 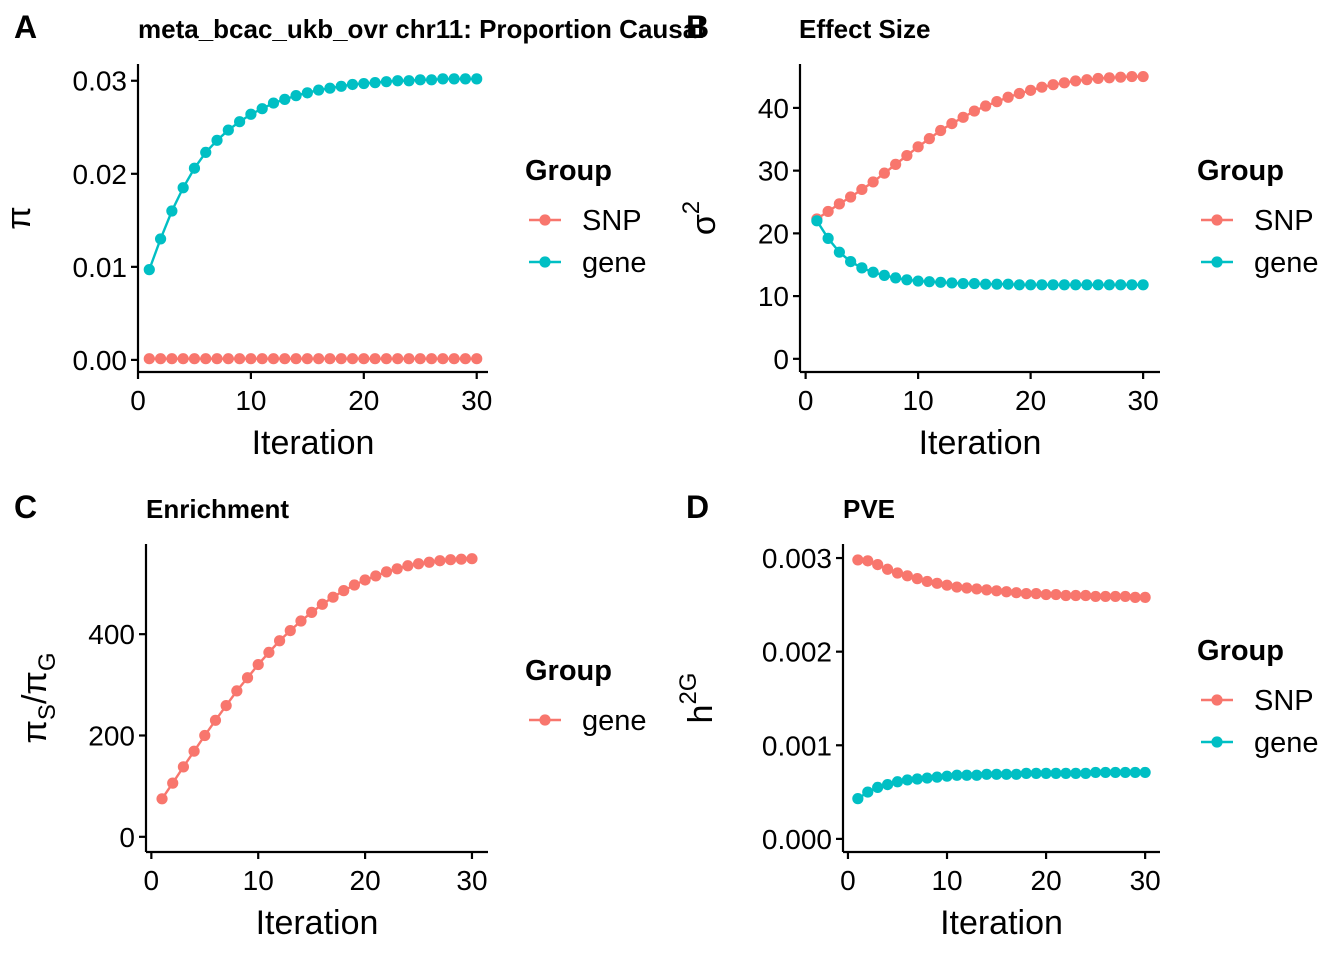 I want to click on series-line-snp, so click(x=980, y=147).